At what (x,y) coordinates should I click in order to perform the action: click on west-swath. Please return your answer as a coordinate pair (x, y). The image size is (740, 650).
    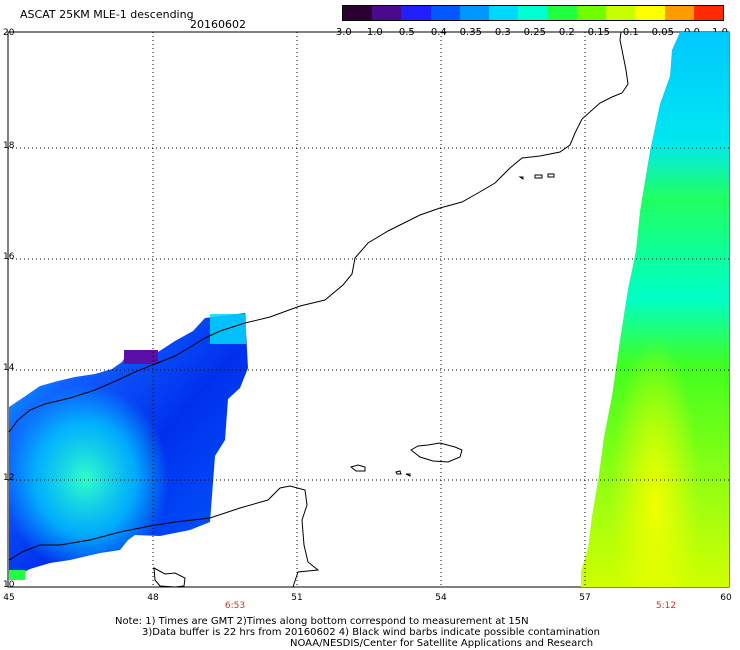
    Looking at the image, I should click on (128, 446).